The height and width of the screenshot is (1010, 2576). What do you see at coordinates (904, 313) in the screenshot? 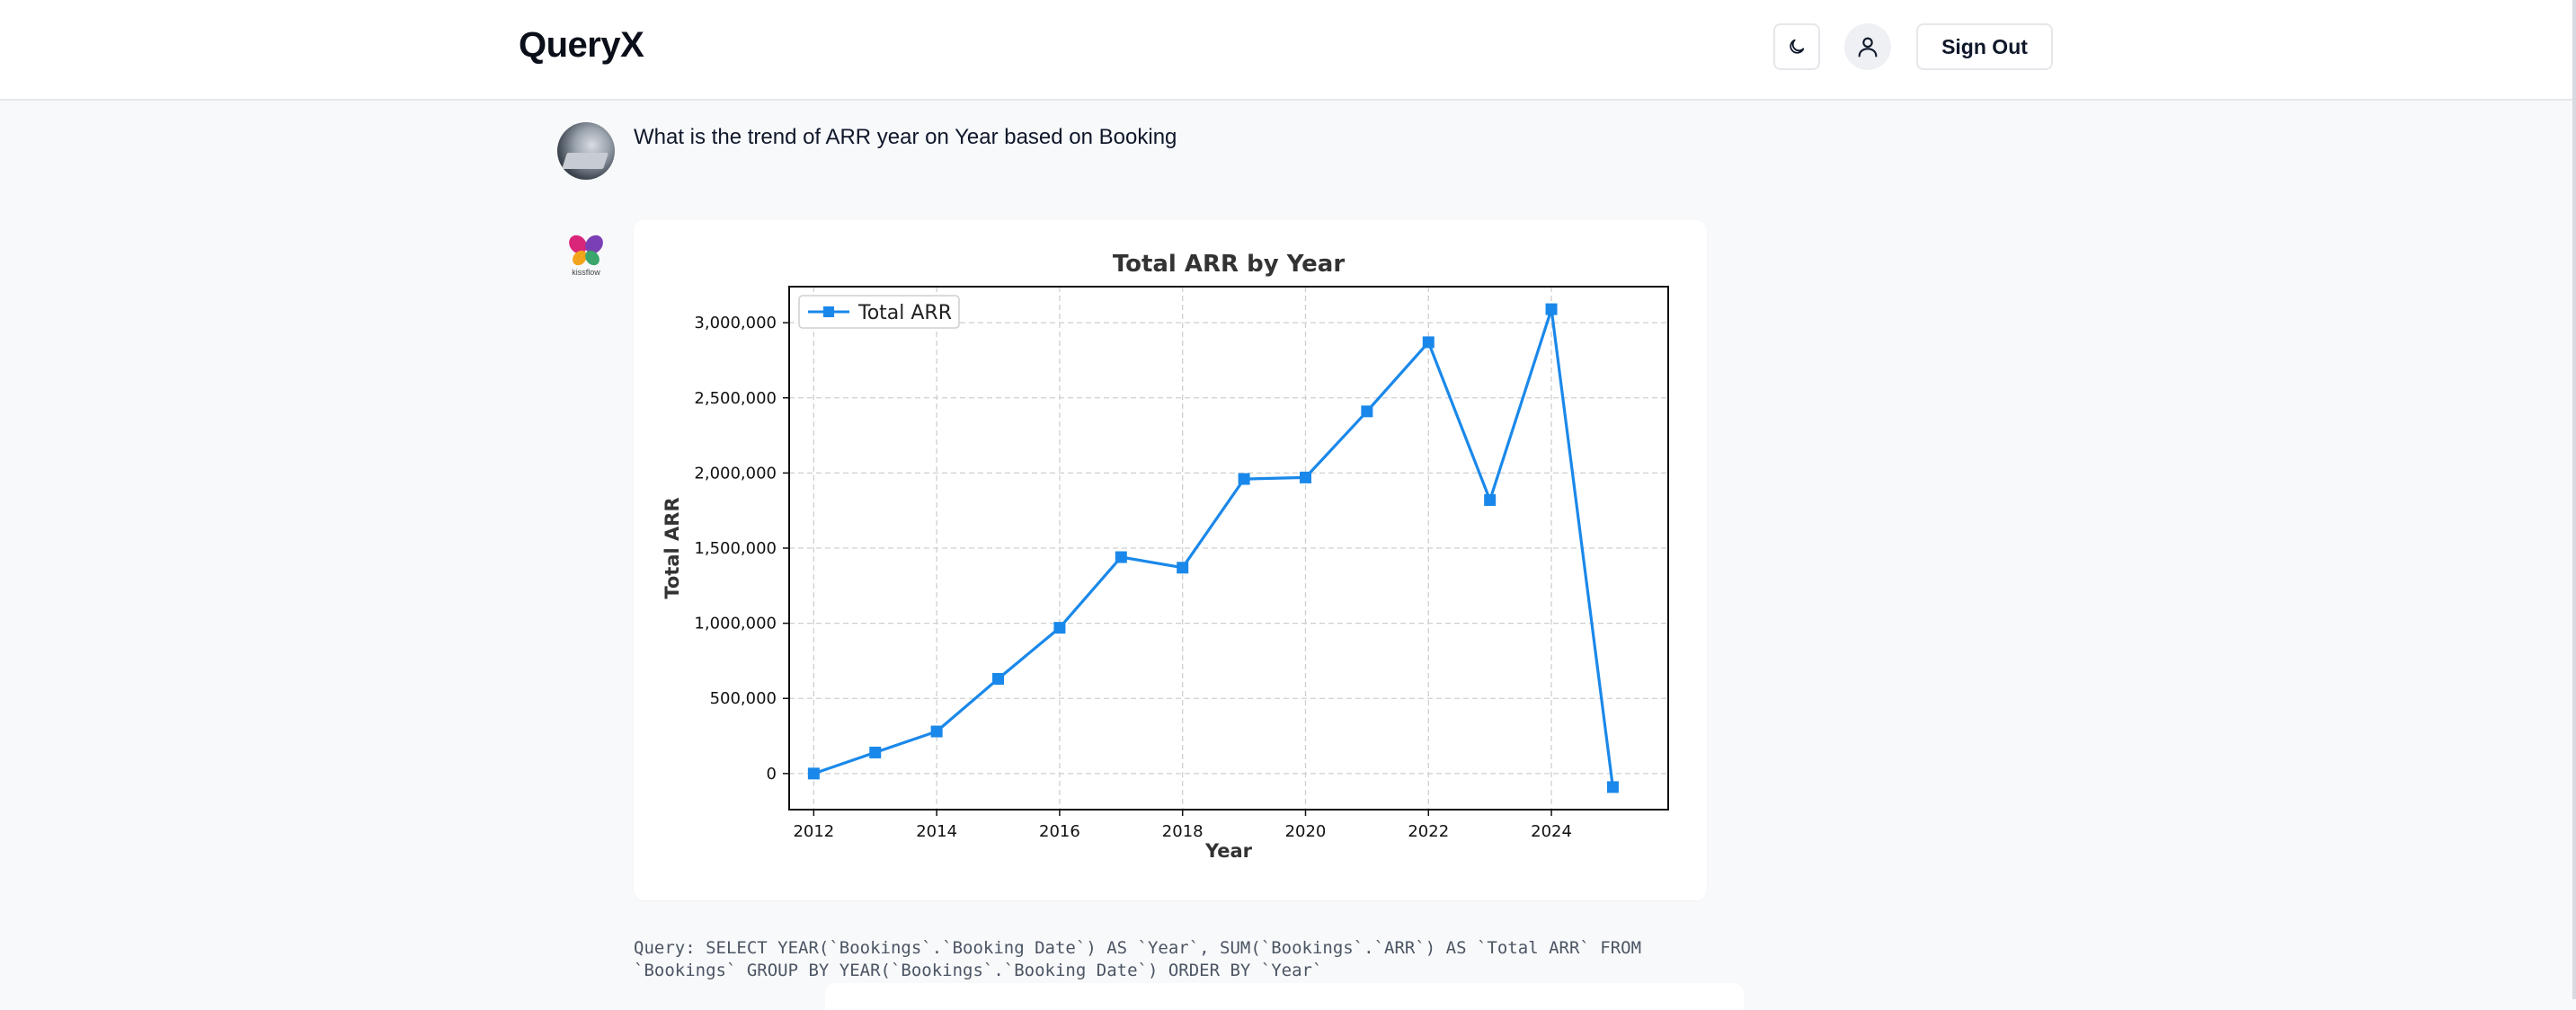
I see `legend-label: Total ARR` at bounding box center [904, 313].